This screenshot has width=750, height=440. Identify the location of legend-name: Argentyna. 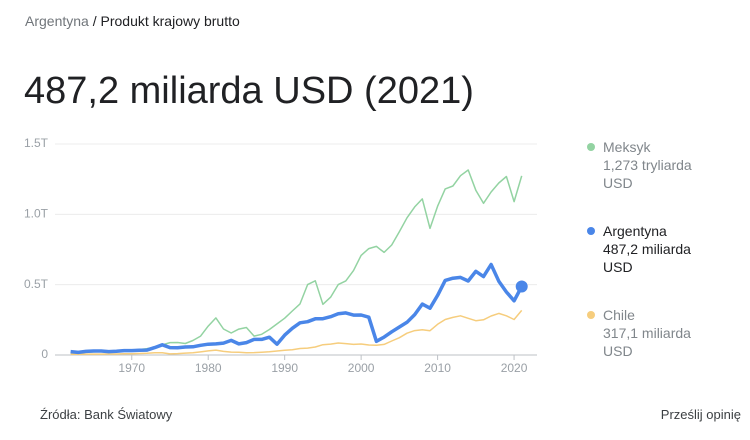
(635, 231).